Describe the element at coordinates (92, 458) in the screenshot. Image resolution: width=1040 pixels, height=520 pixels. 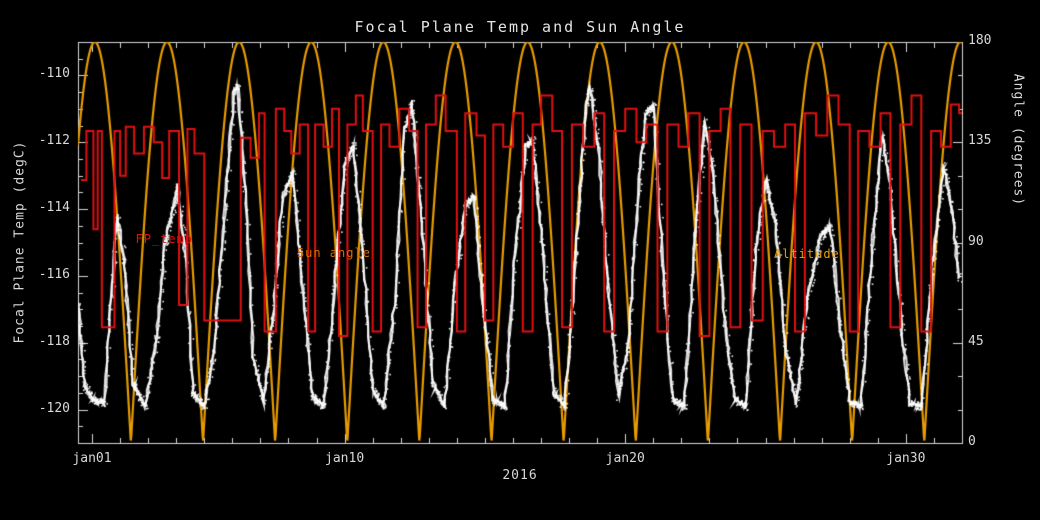
I see `x-tick-label: jan01` at that location.